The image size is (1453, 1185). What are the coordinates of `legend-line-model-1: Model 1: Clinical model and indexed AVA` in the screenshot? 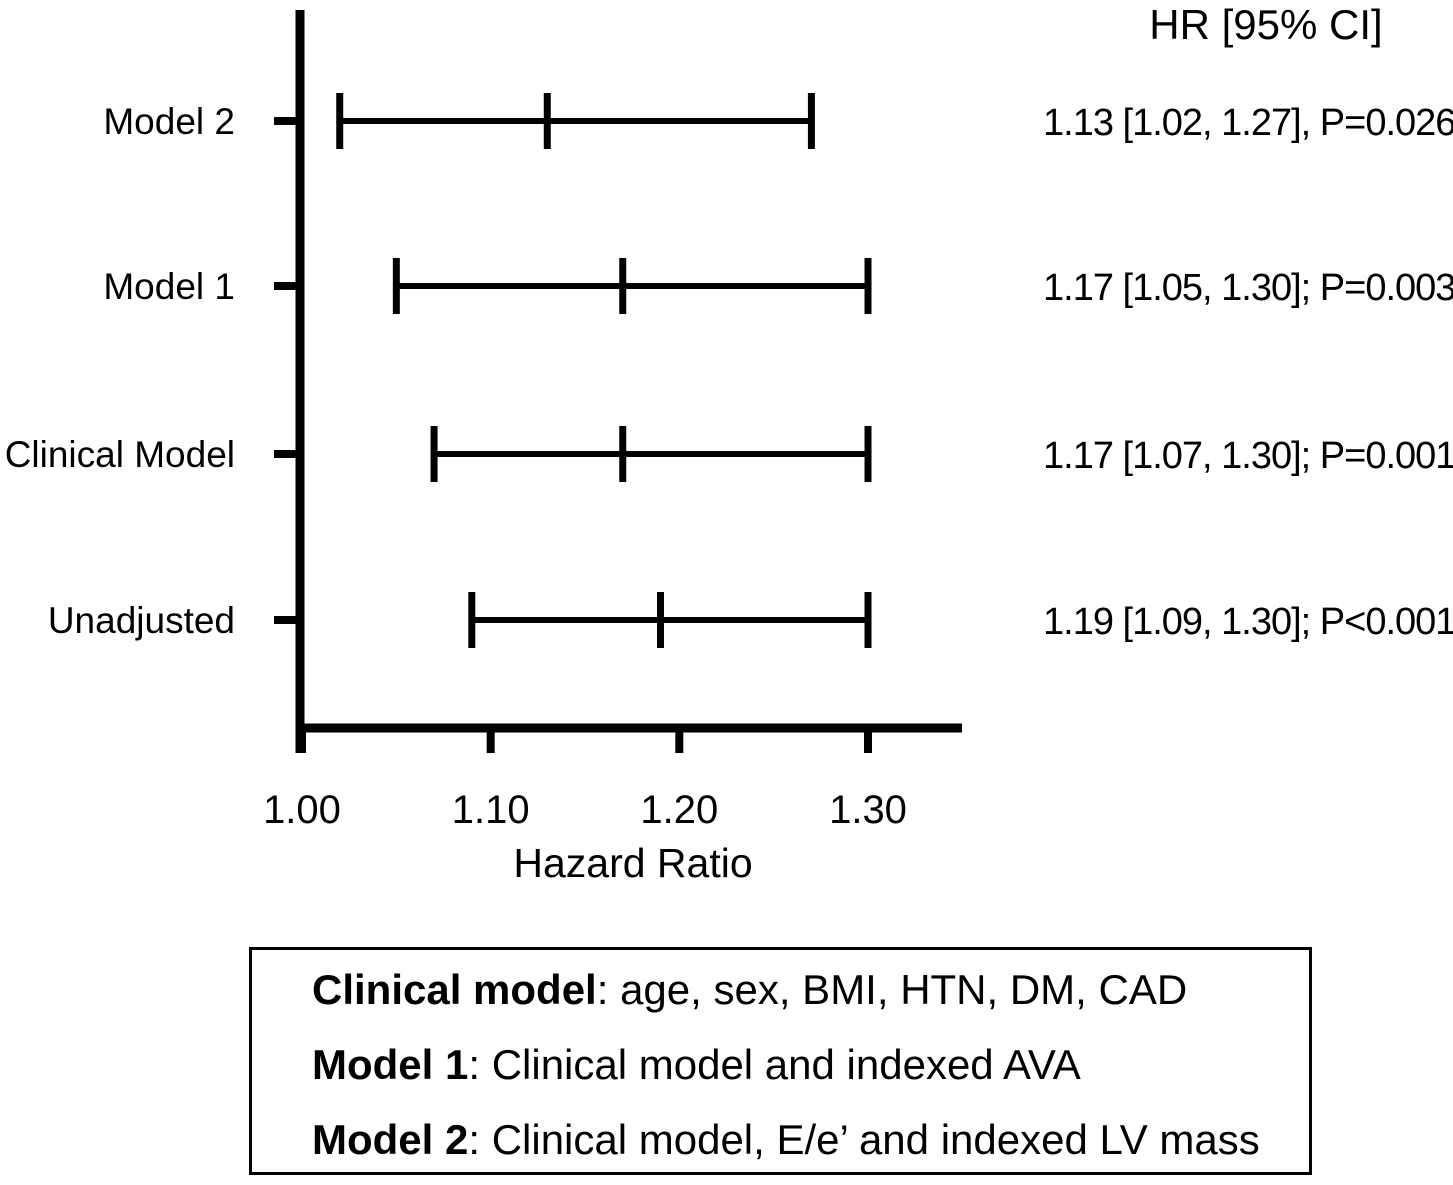 It's located at (810, 1064).